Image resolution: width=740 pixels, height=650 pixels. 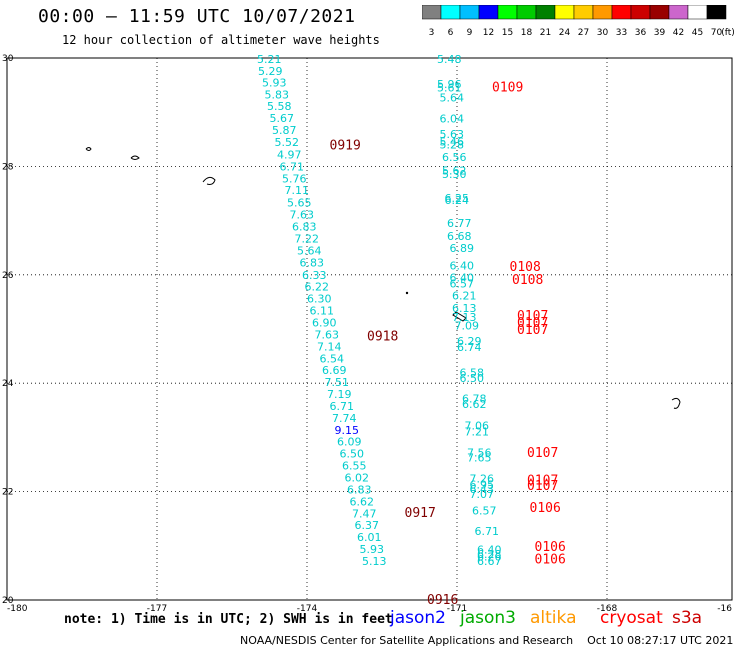 What do you see at coordinates (583, 33) in the screenshot?
I see `legend-label: 27` at bounding box center [583, 33].